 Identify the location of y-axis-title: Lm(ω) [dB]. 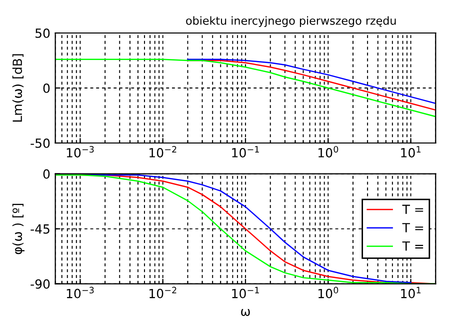
(18, 88).